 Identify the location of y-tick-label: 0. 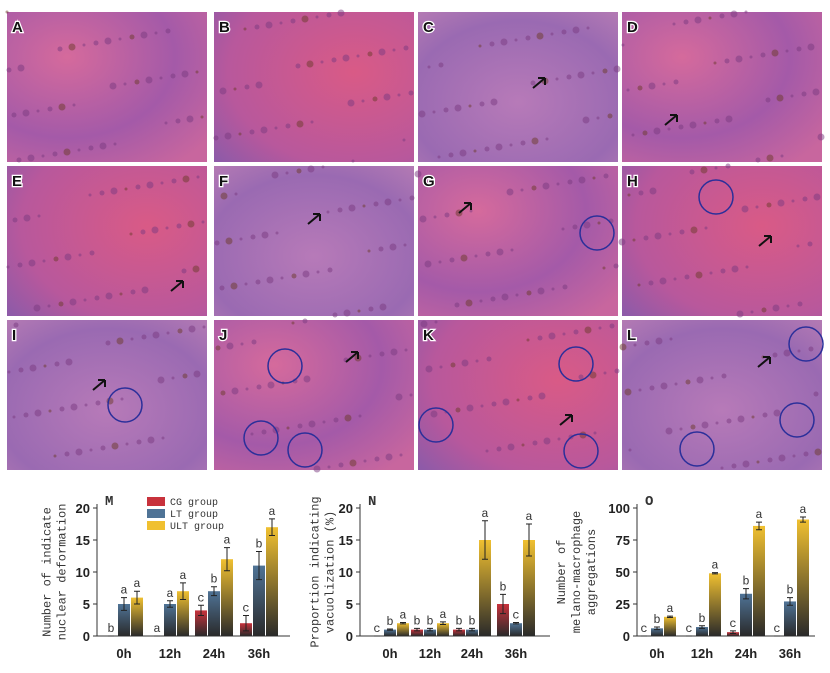
(349, 636).